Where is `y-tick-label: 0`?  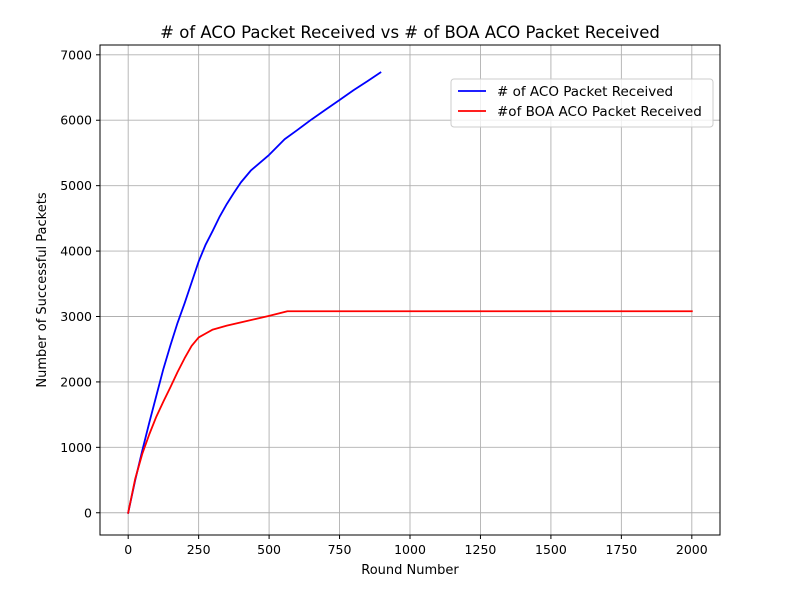
y-tick-label: 0 is located at coordinates (88, 512).